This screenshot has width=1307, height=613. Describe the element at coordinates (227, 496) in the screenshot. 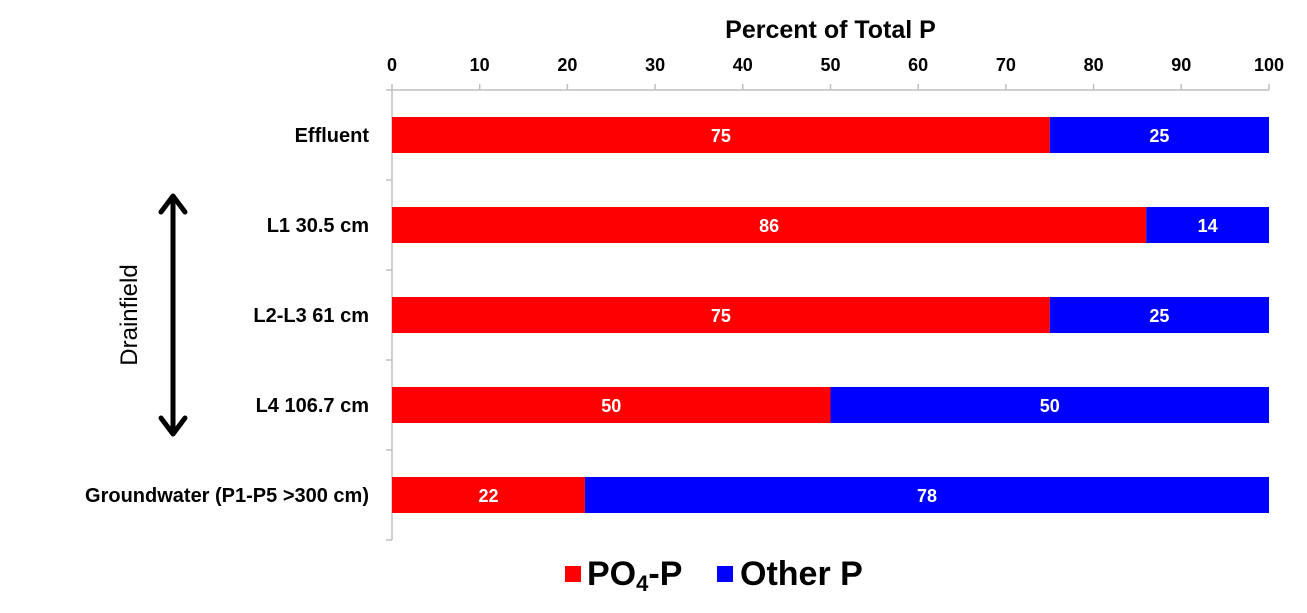

I see `category-label: Groundwater (P1-P5 >300 cm)` at that location.